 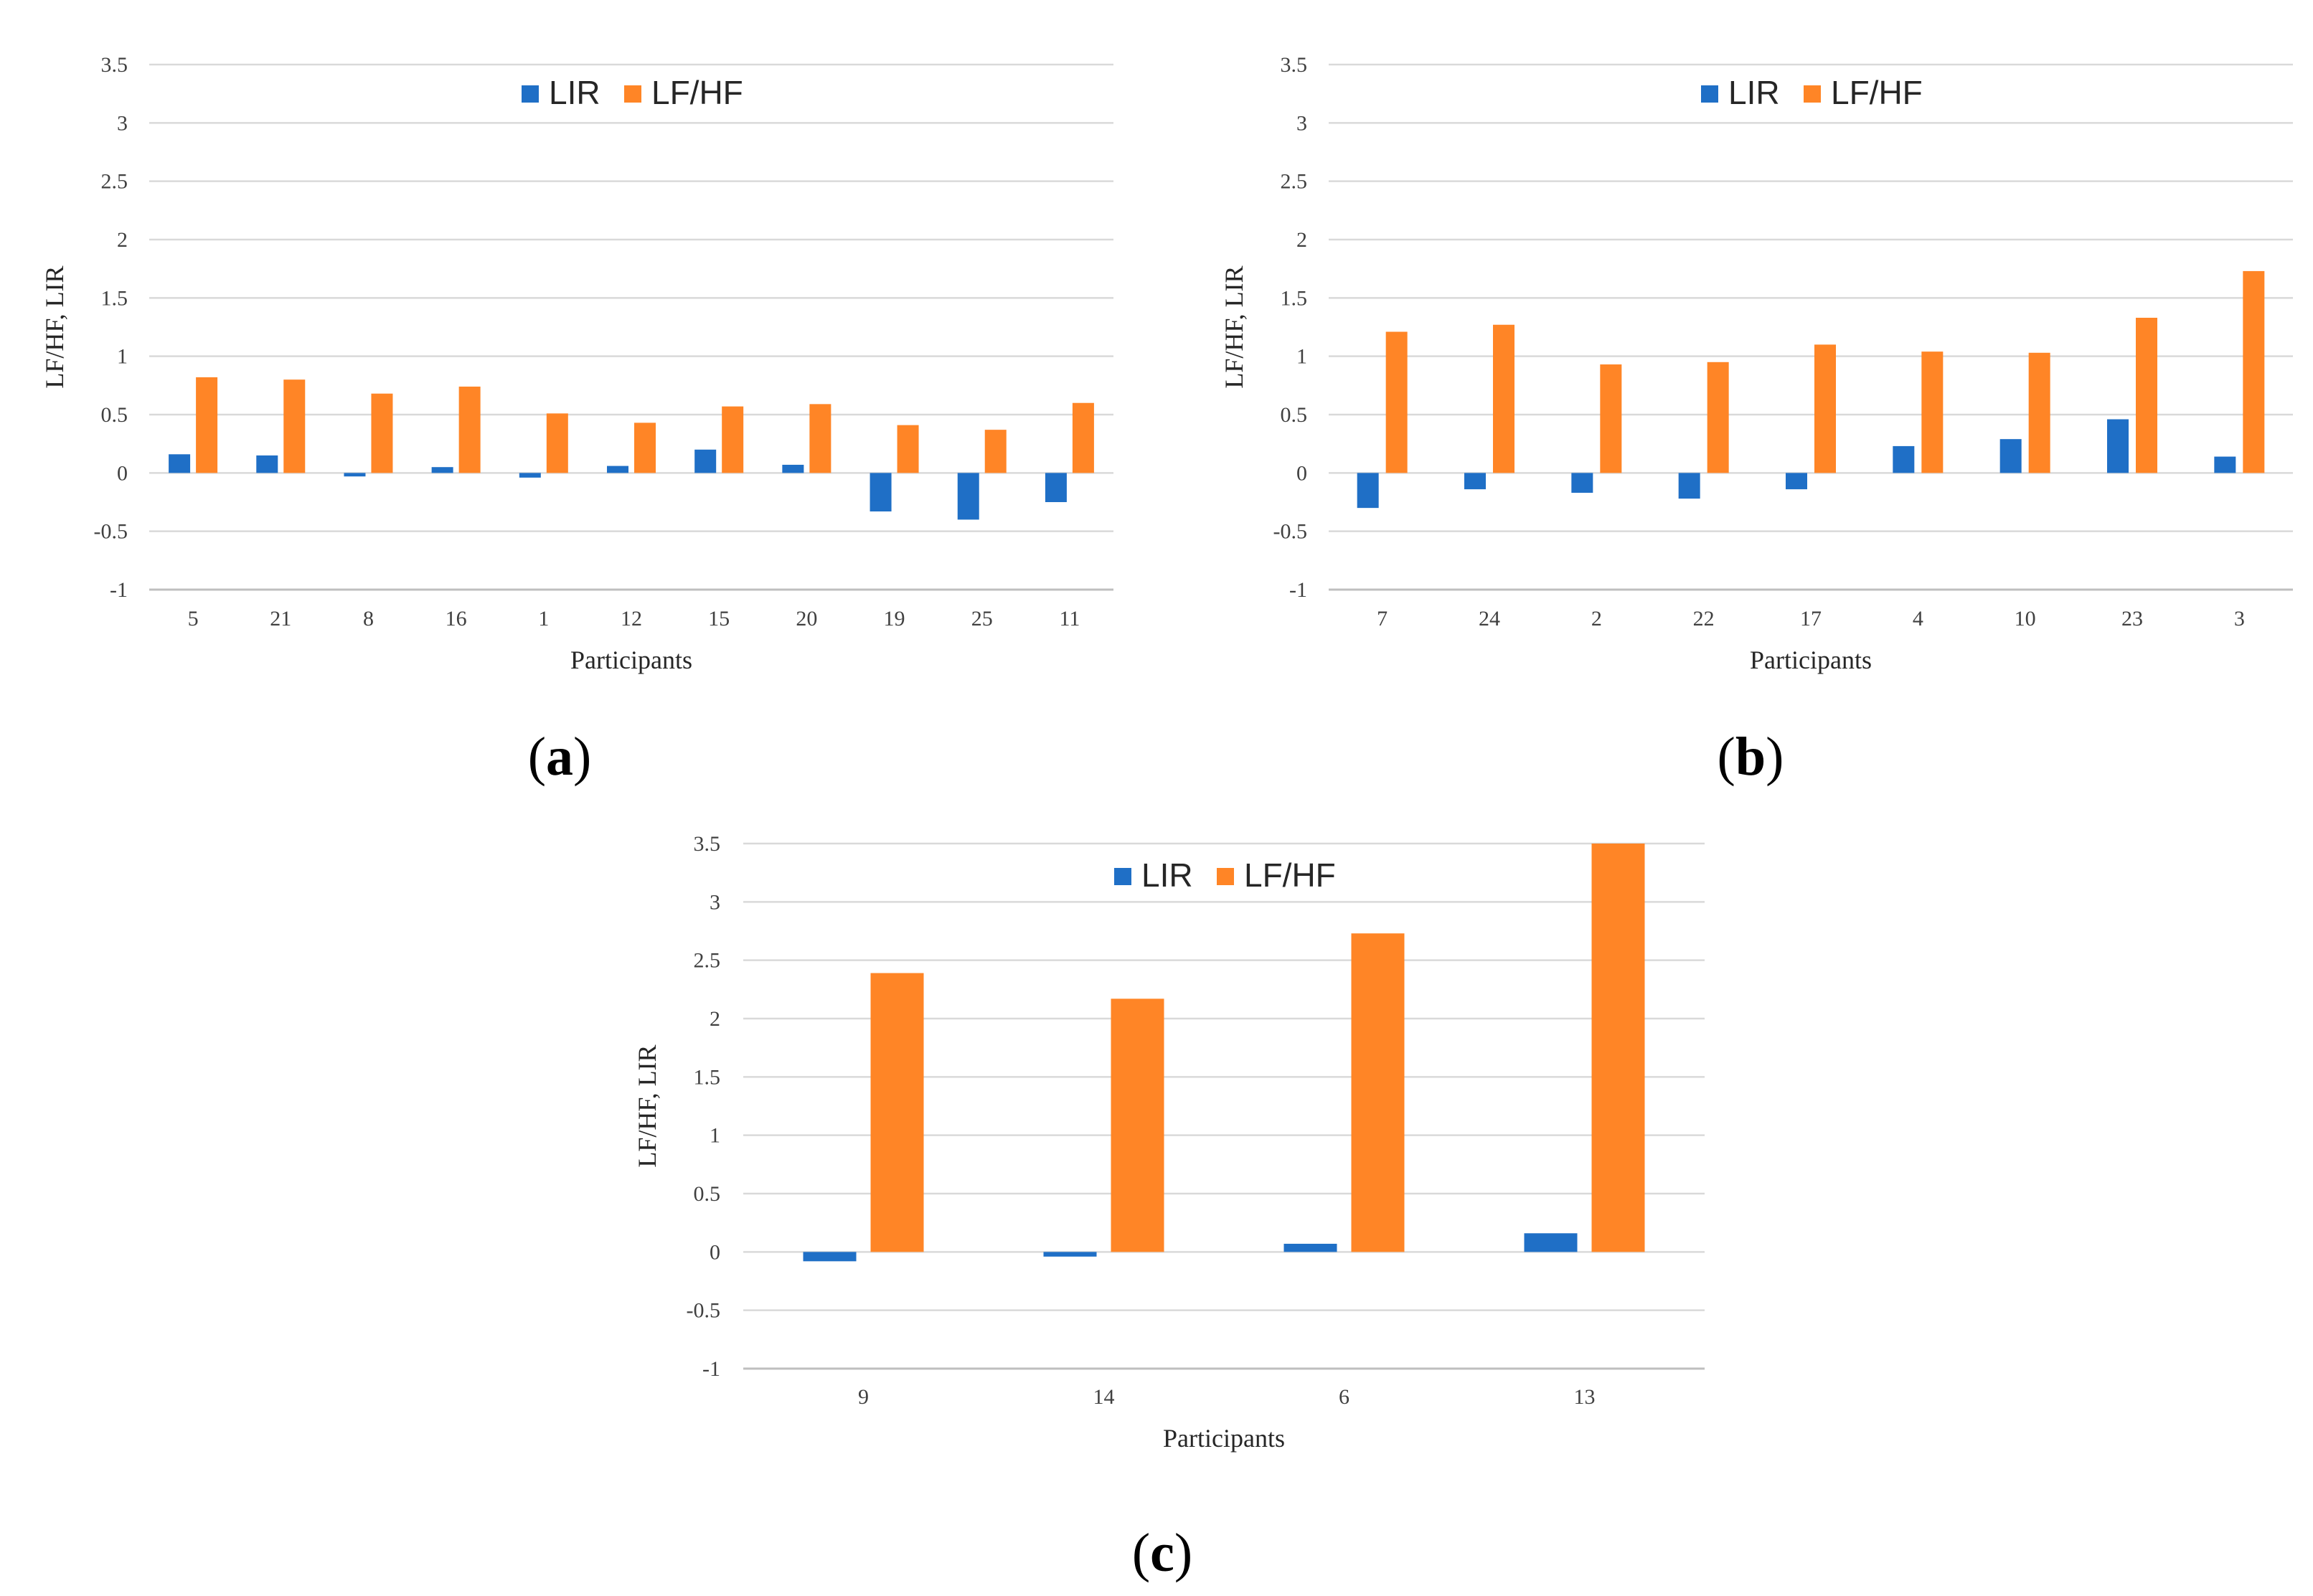 I want to click on x-tick-label: 20, so click(x=806, y=619).